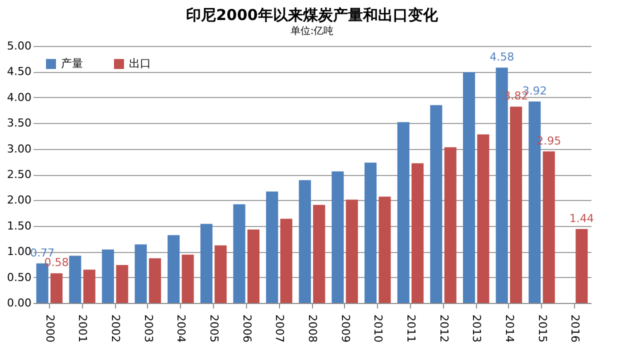 The width and height of the screenshot is (633, 348). I want to click on x-tick-label: 2002, so click(115, 328).